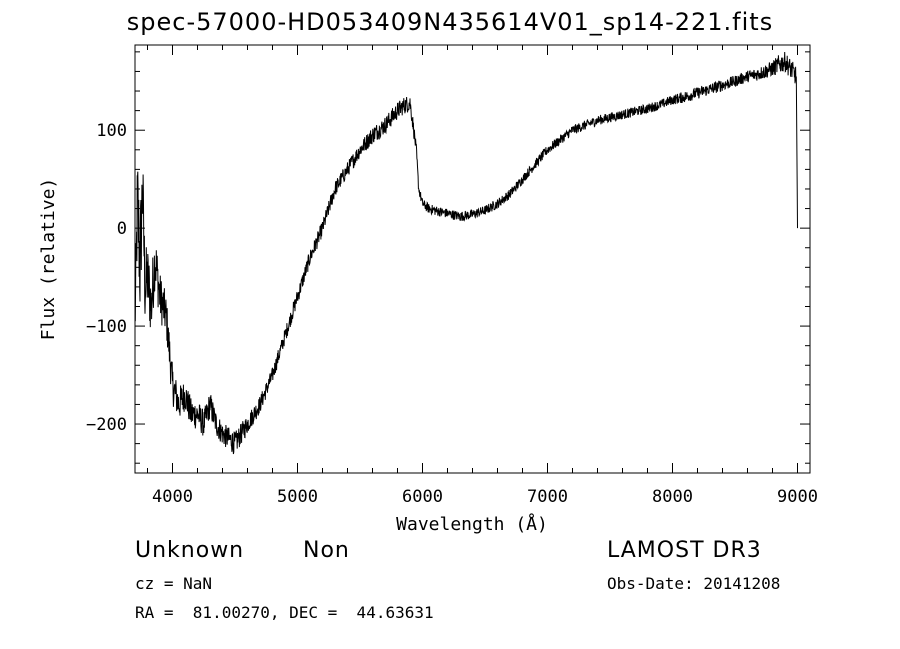 The width and height of the screenshot is (900, 649). What do you see at coordinates (422, 497) in the screenshot?
I see `x-tick-label: 6000` at bounding box center [422, 497].